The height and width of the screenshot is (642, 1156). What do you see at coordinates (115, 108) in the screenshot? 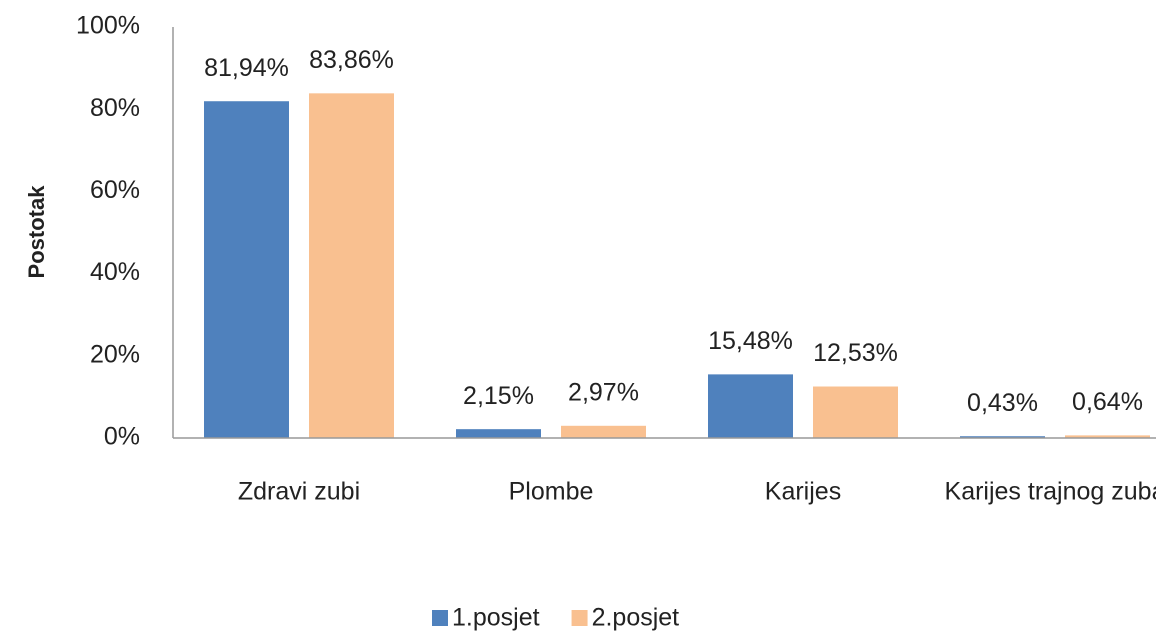
I see `y-tick-label: 80%` at bounding box center [115, 108].